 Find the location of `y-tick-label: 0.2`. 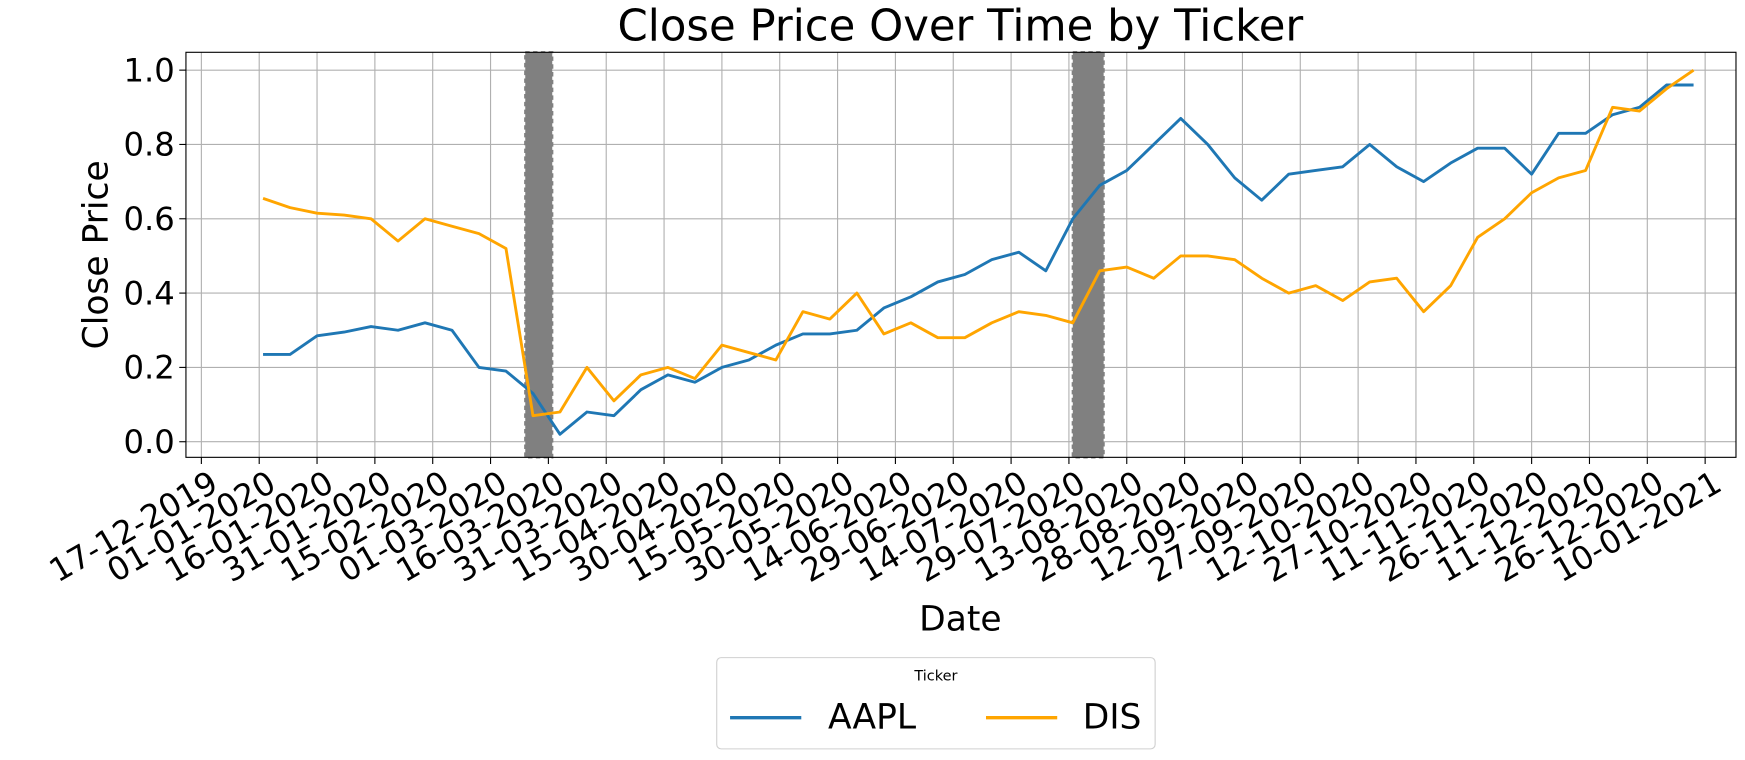

y-tick-label: 0.2 is located at coordinates (149, 368).